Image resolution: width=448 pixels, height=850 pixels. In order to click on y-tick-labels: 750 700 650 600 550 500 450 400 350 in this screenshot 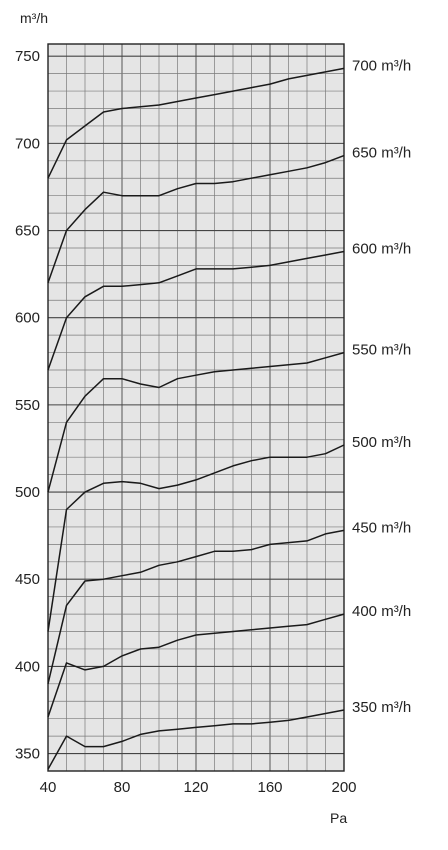, I will do `click(27, 405)`.